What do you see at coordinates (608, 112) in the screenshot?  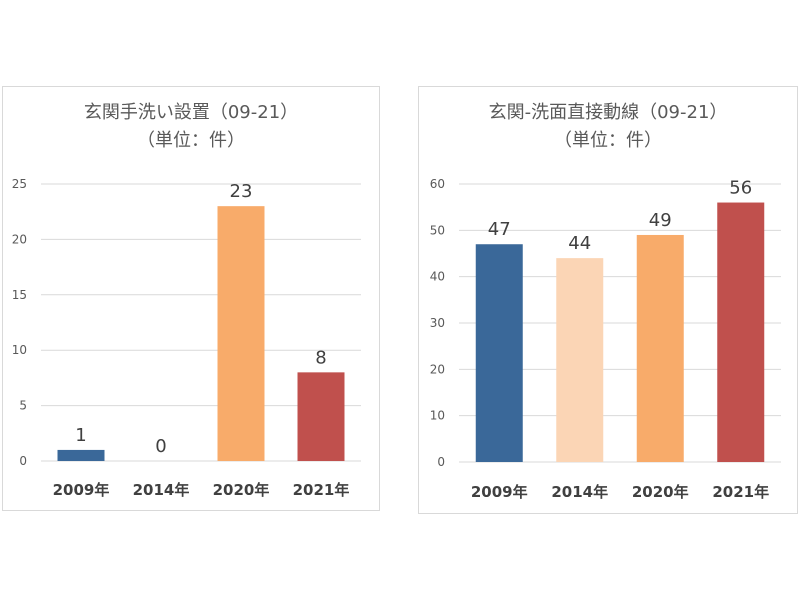 I see `chart-title: 玄関-洗面直接動線（09-21）` at bounding box center [608, 112].